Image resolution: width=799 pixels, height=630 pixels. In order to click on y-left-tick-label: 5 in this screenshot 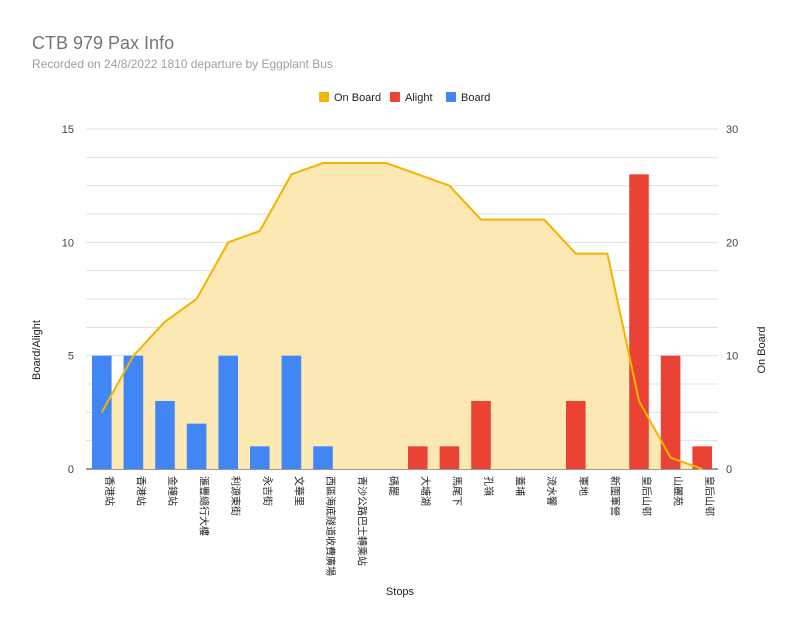, I will do `click(71, 357)`.